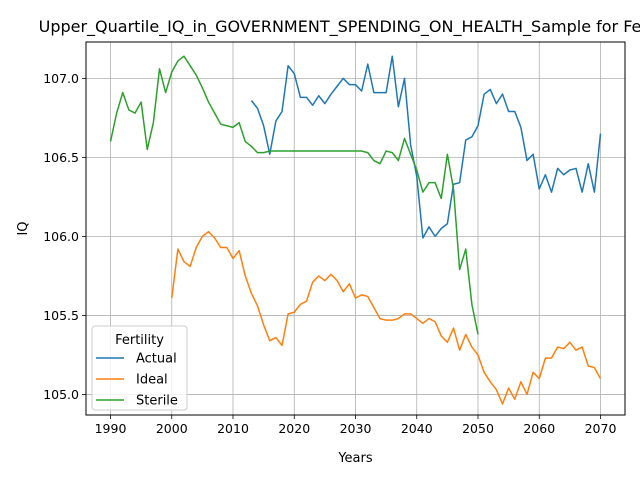  Describe the element at coordinates (355, 458) in the screenshot. I see `x-axis-label: Years` at that location.